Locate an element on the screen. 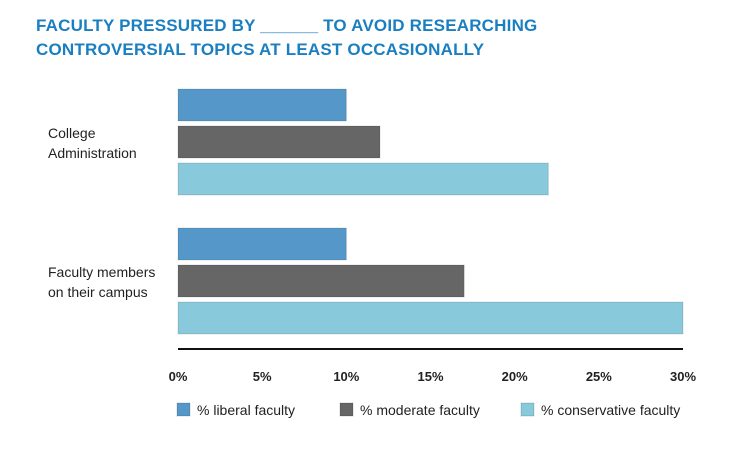  category-label: Faculty members is located at coordinates (101, 272).